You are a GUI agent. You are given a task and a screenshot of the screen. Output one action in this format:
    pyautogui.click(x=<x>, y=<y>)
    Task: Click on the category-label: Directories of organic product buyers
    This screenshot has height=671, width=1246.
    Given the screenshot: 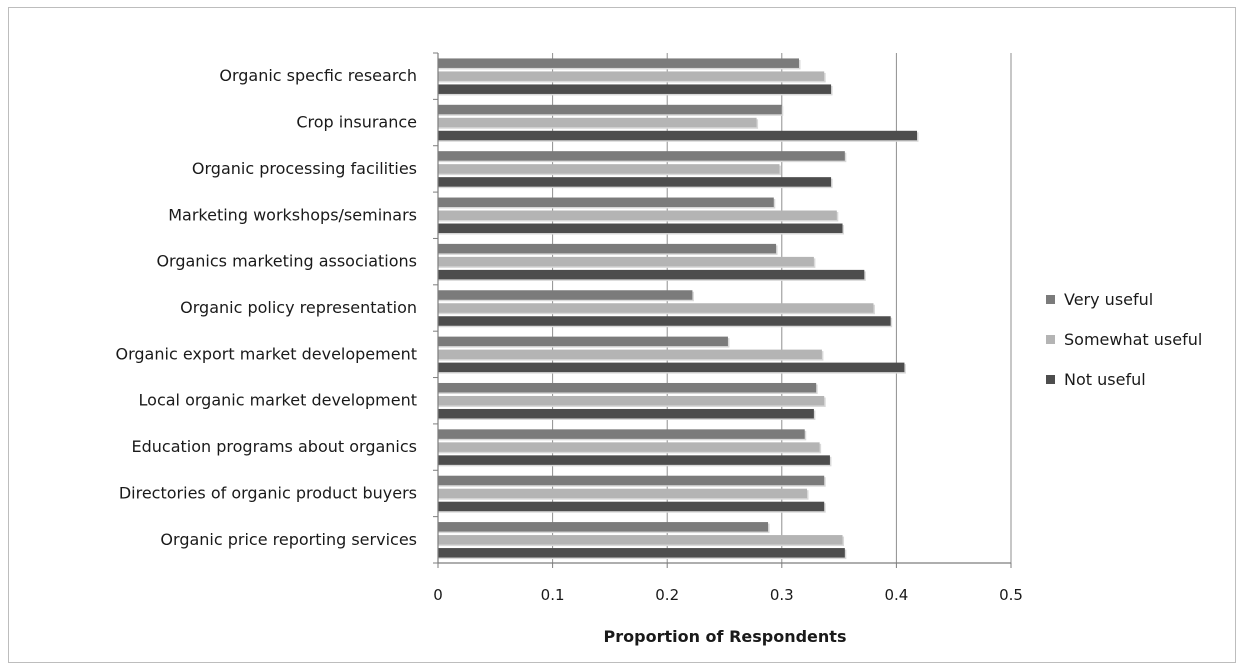 What is the action you would take?
    pyautogui.click(x=268, y=492)
    